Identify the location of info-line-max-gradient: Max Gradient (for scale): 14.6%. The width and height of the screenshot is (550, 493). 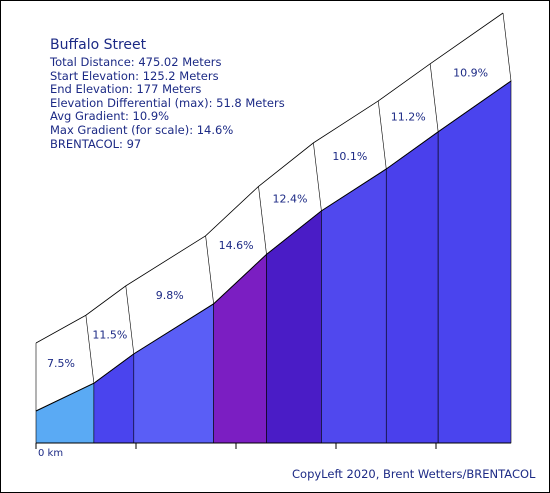
(142, 129).